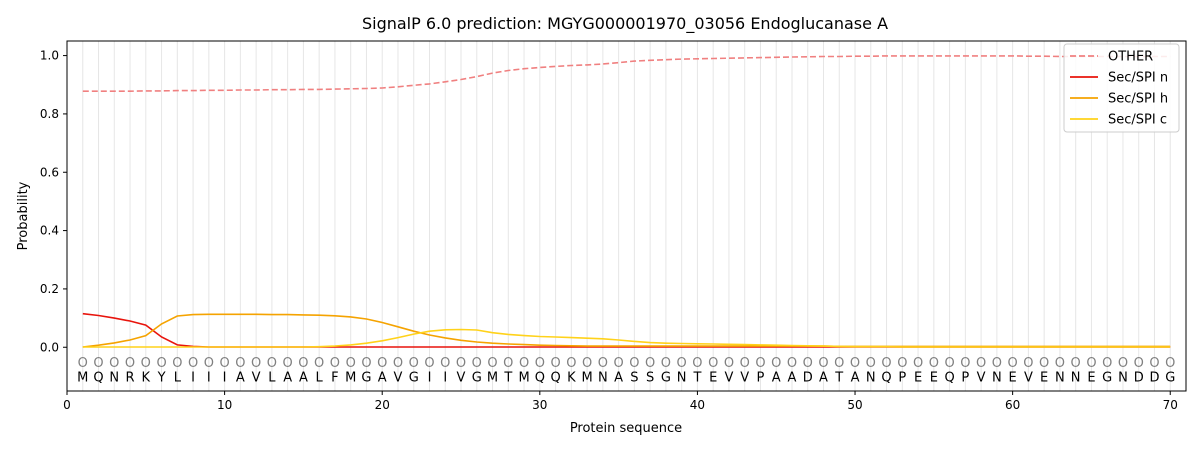 This screenshot has height=450, width=1200. I want to click on residue-letter: F, so click(334, 377).